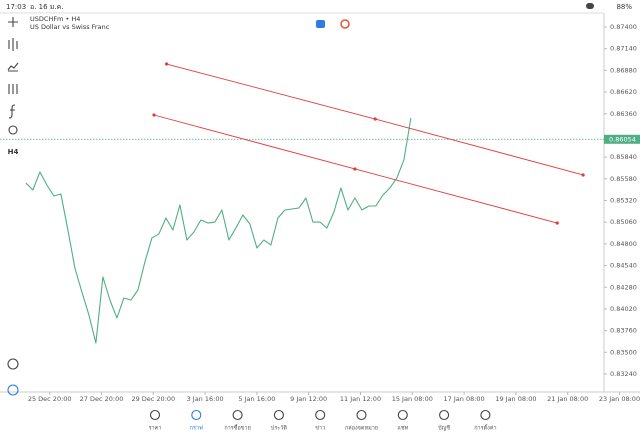 The image size is (640, 447). Describe the element at coordinates (237, 428) in the screenshot. I see `nav-label: การซื้อขาย` at that location.